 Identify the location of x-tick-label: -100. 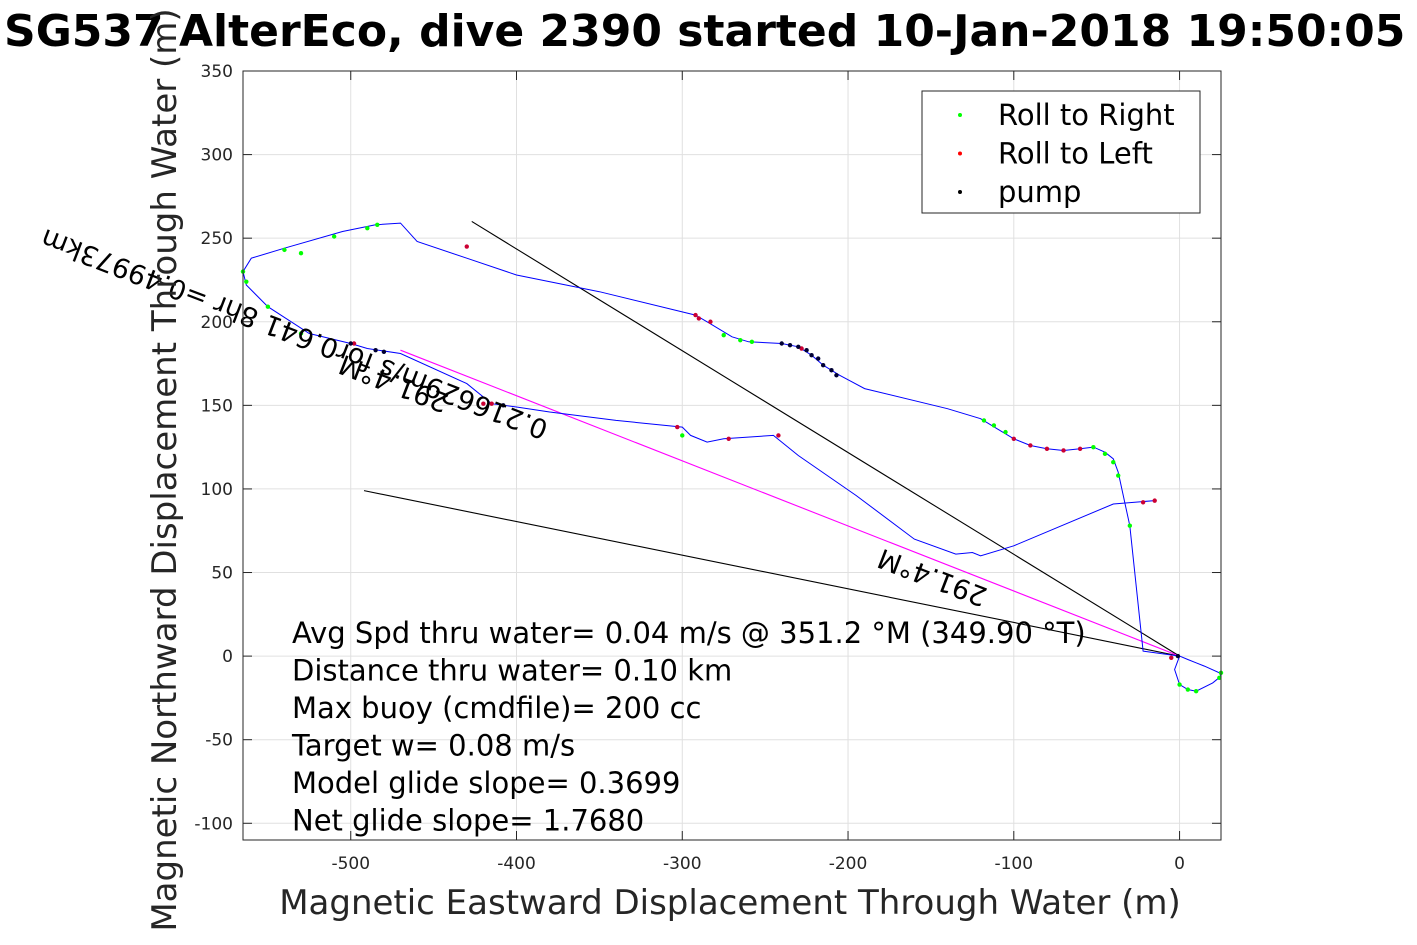
(1013, 864).